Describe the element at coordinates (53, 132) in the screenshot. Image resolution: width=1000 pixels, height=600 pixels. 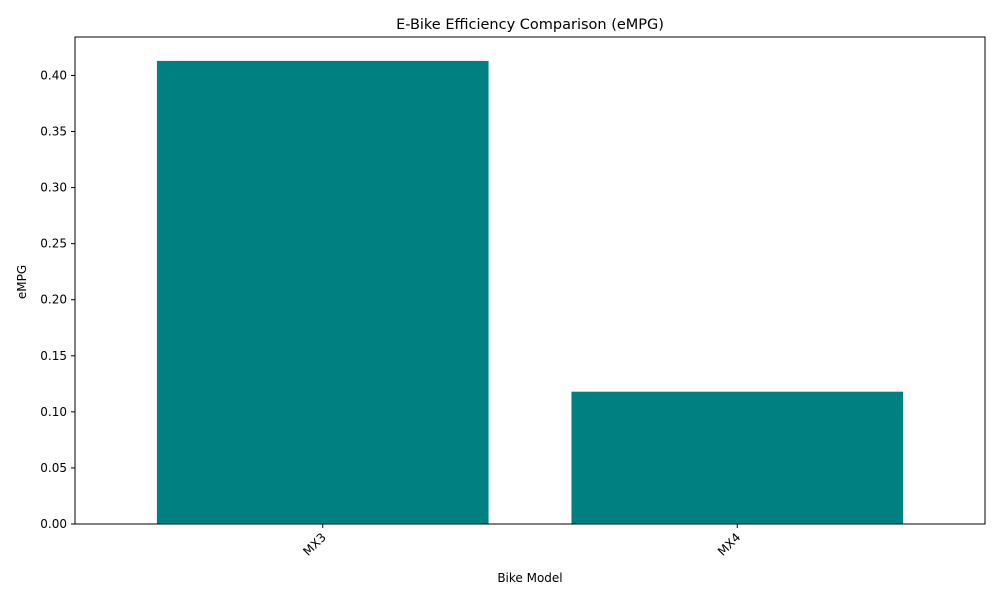
I see `y-tick-label: 0.35` at that location.